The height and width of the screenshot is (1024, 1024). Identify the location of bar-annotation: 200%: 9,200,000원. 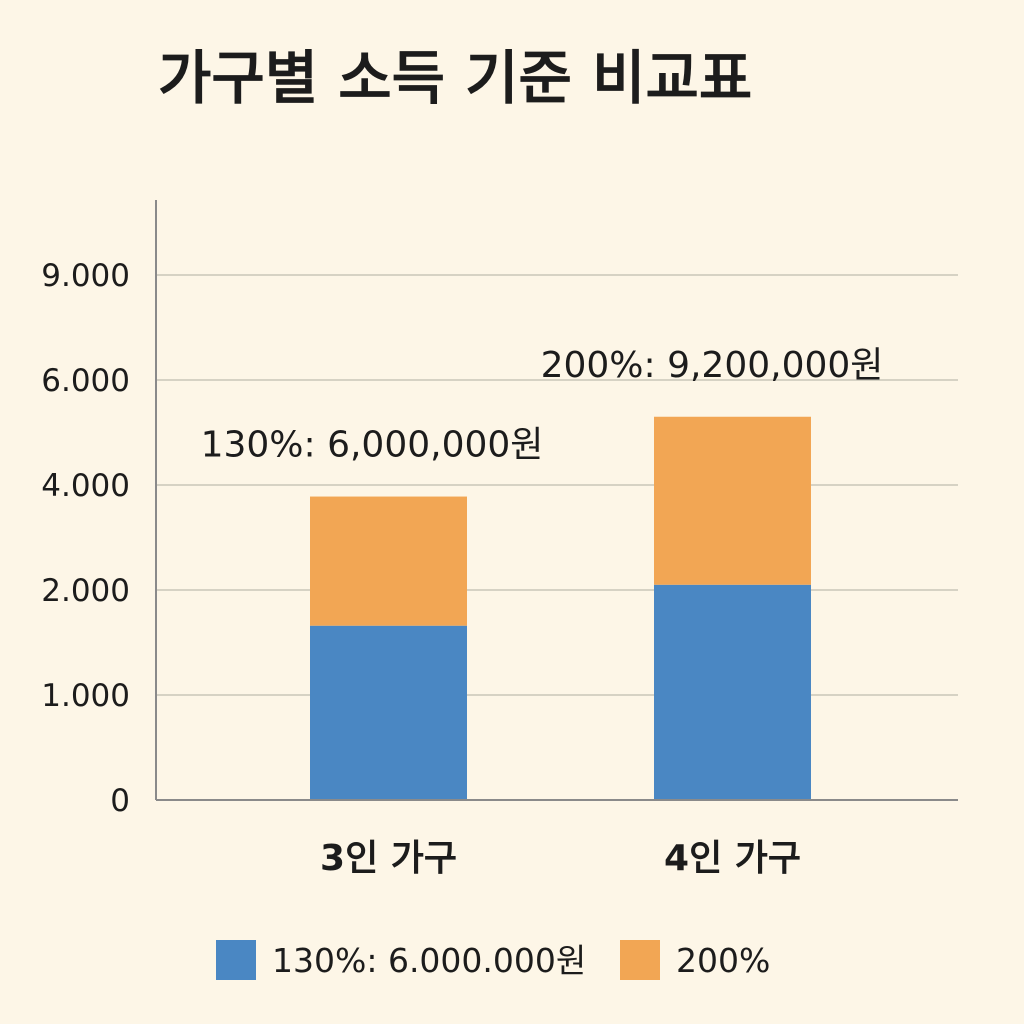
(712, 365).